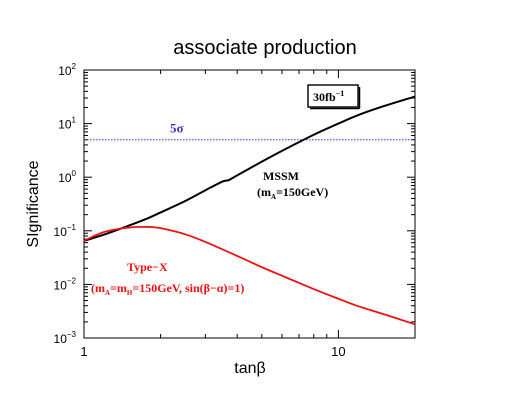  I want to click on y-tick-label: 10¹, so click(67, 124).